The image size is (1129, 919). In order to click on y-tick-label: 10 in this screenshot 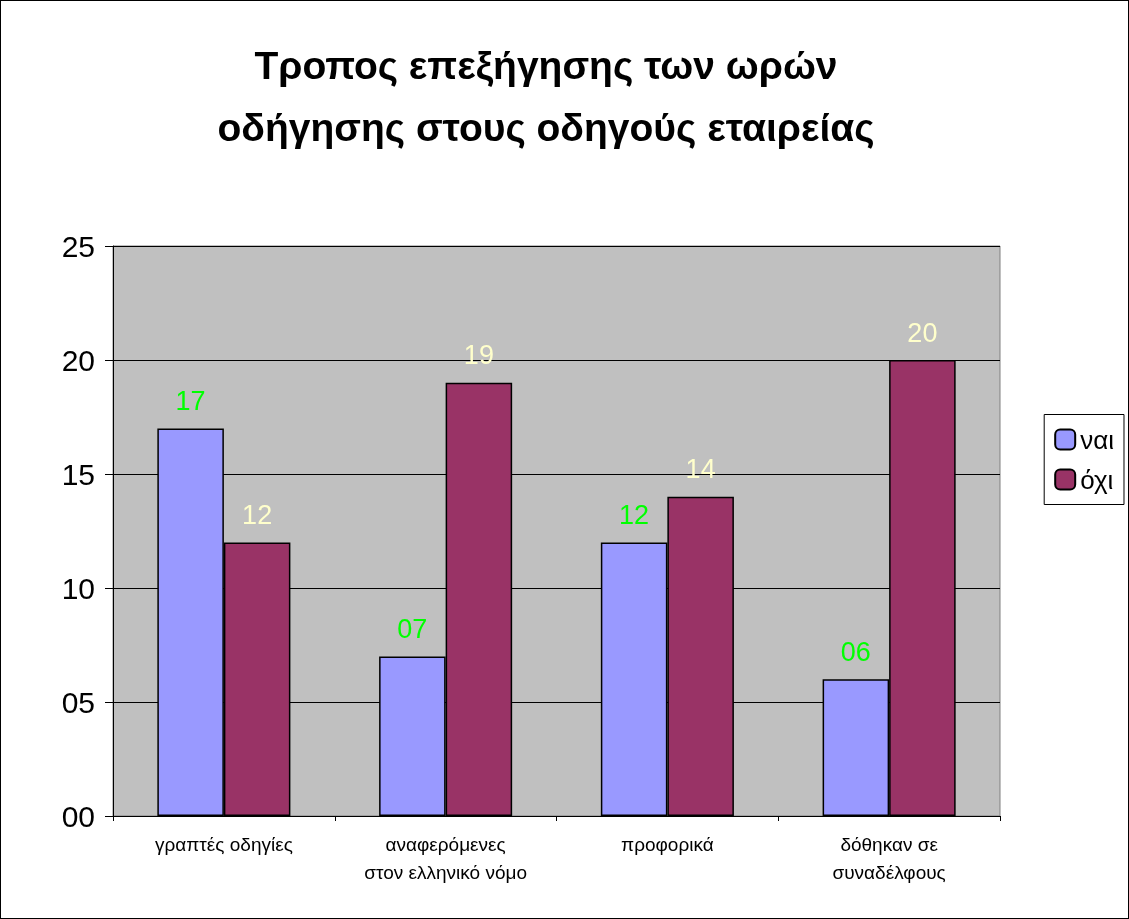, I will do `click(78, 588)`.